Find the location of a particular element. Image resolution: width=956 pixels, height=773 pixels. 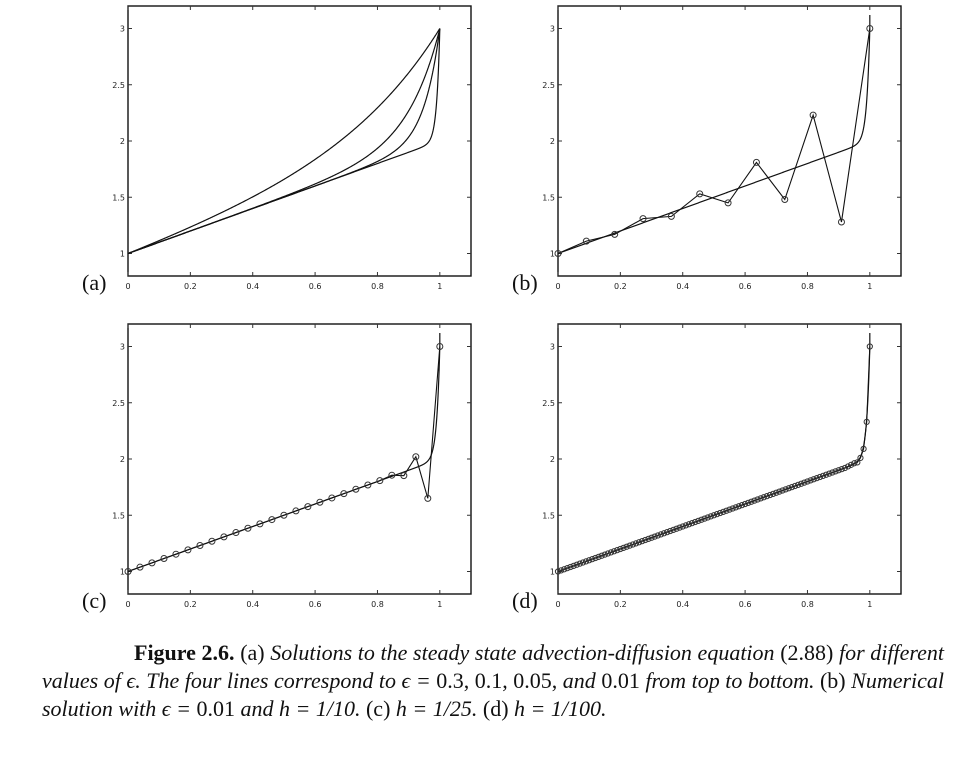

solution-curve is located at coordinates (284, 141).